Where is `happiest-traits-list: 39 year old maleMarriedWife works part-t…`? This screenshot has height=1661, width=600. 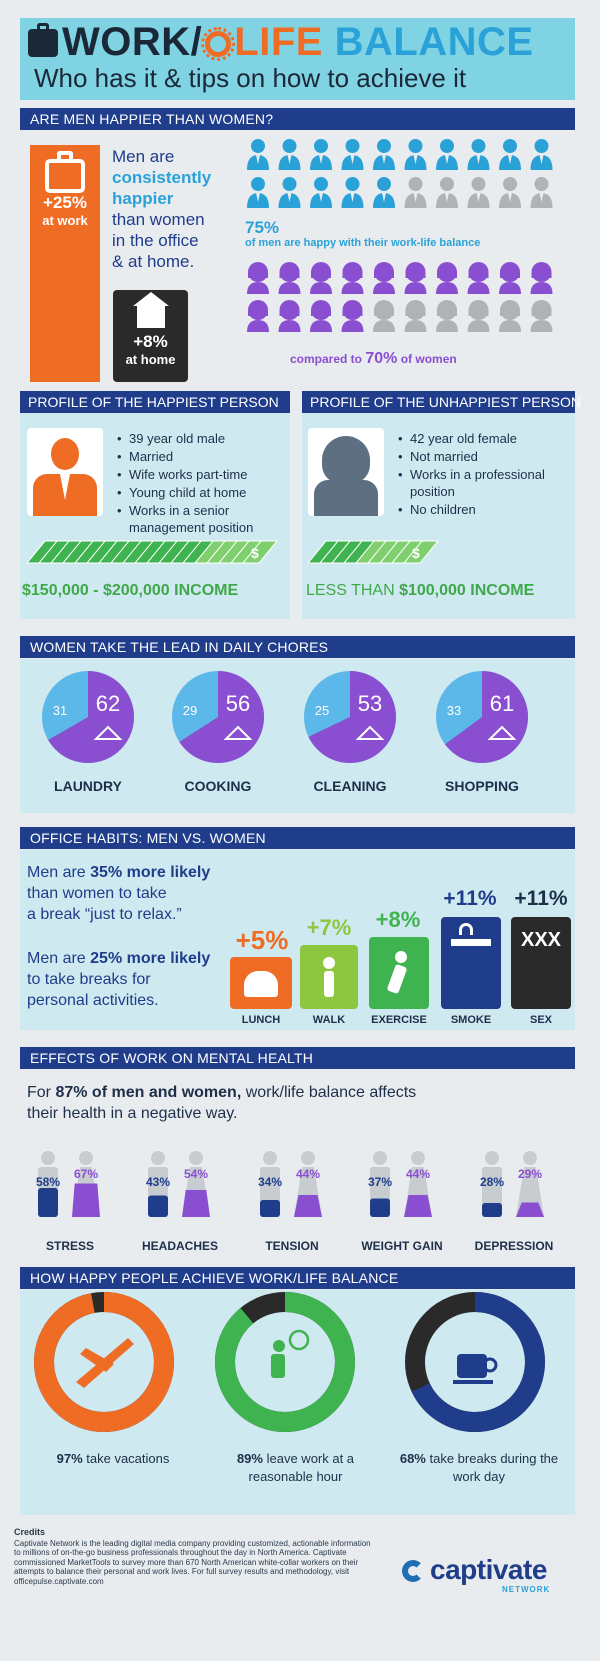
happiest-traits-list: 39 year old maleMarriedWife works part-t… is located at coordinates (197, 483).